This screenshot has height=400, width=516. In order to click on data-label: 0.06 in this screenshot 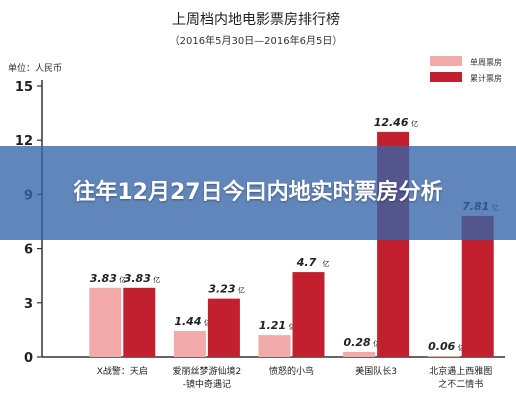, I will do `click(441, 346)`.